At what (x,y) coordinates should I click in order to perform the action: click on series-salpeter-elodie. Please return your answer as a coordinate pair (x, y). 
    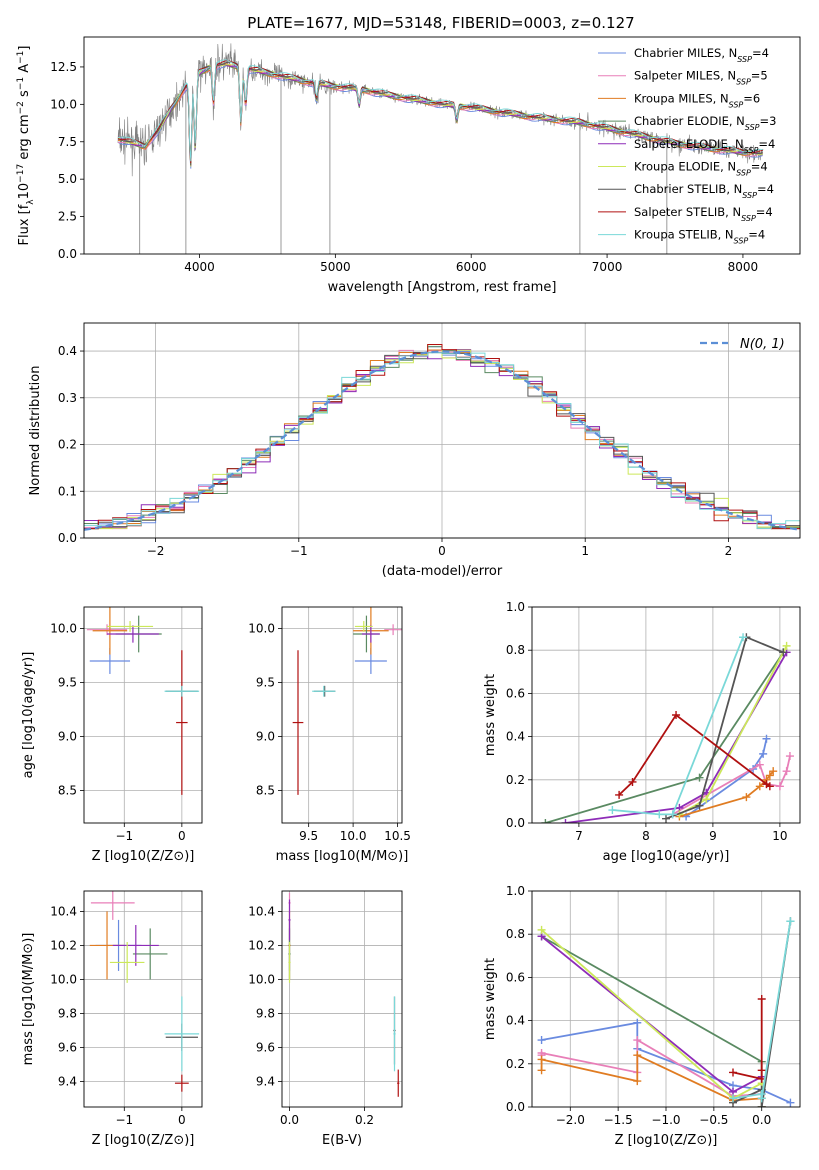
    Looking at the image, I should click on (676, 735).